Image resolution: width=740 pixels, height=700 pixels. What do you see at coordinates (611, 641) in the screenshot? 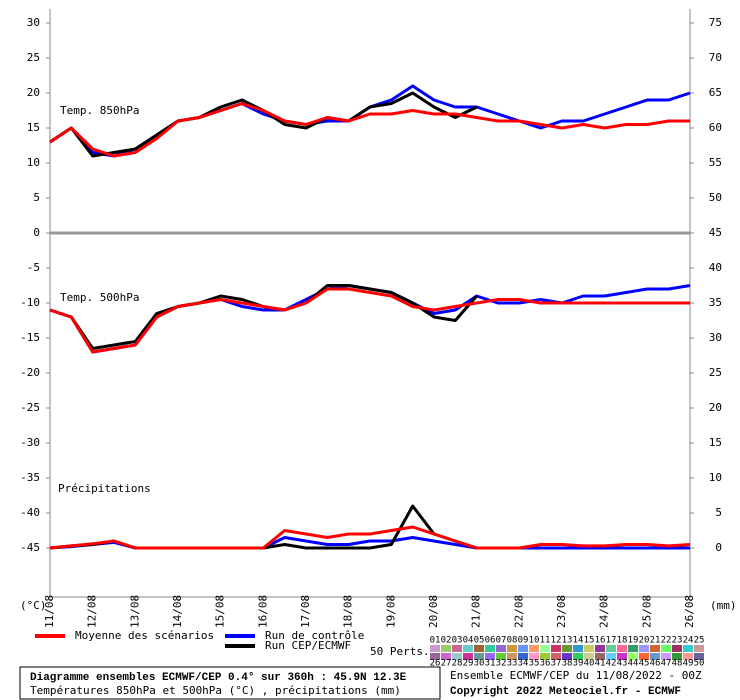
I see `legend-label: 17` at bounding box center [611, 641].